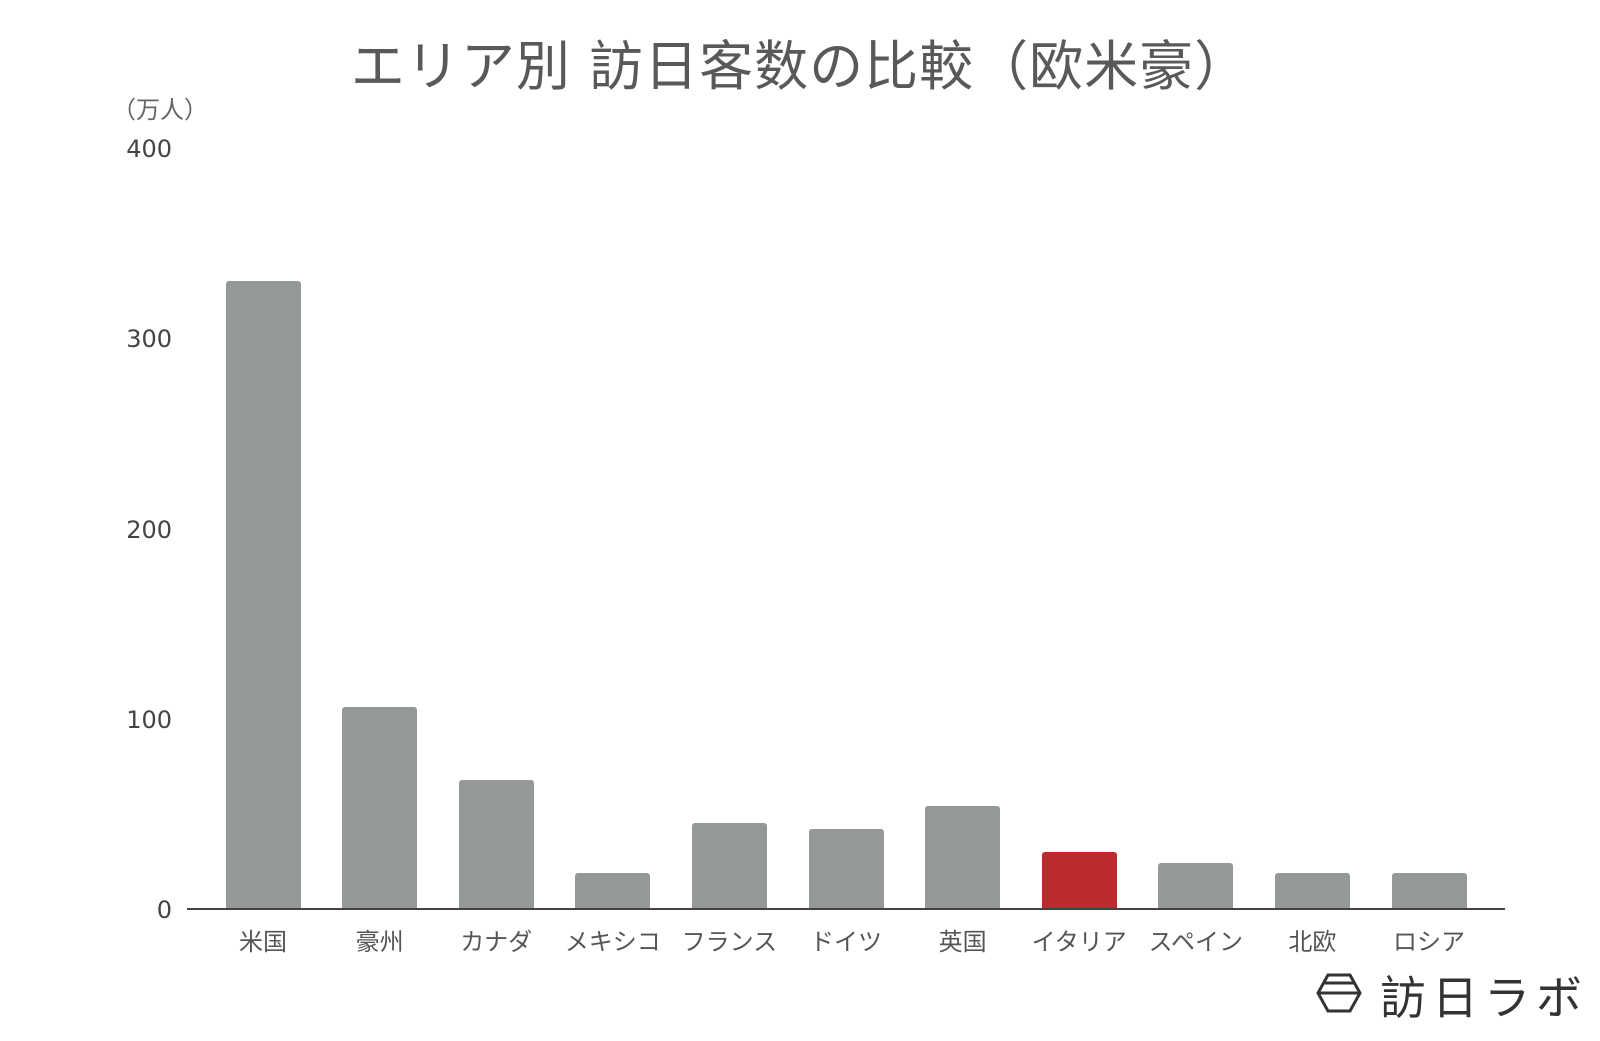 The height and width of the screenshot is (1041, 1600). I want to click on y-tick-100: 100, so click(149, 720).